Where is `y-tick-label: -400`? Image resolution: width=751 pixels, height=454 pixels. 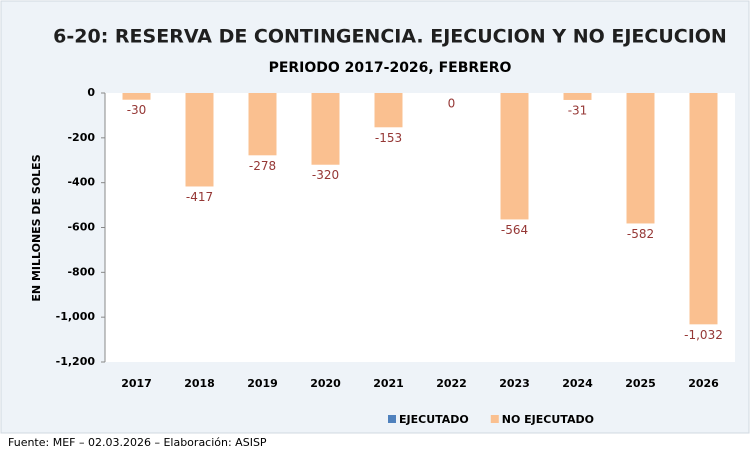 y-tick-label: -400 is located at coordinates (81, 182).